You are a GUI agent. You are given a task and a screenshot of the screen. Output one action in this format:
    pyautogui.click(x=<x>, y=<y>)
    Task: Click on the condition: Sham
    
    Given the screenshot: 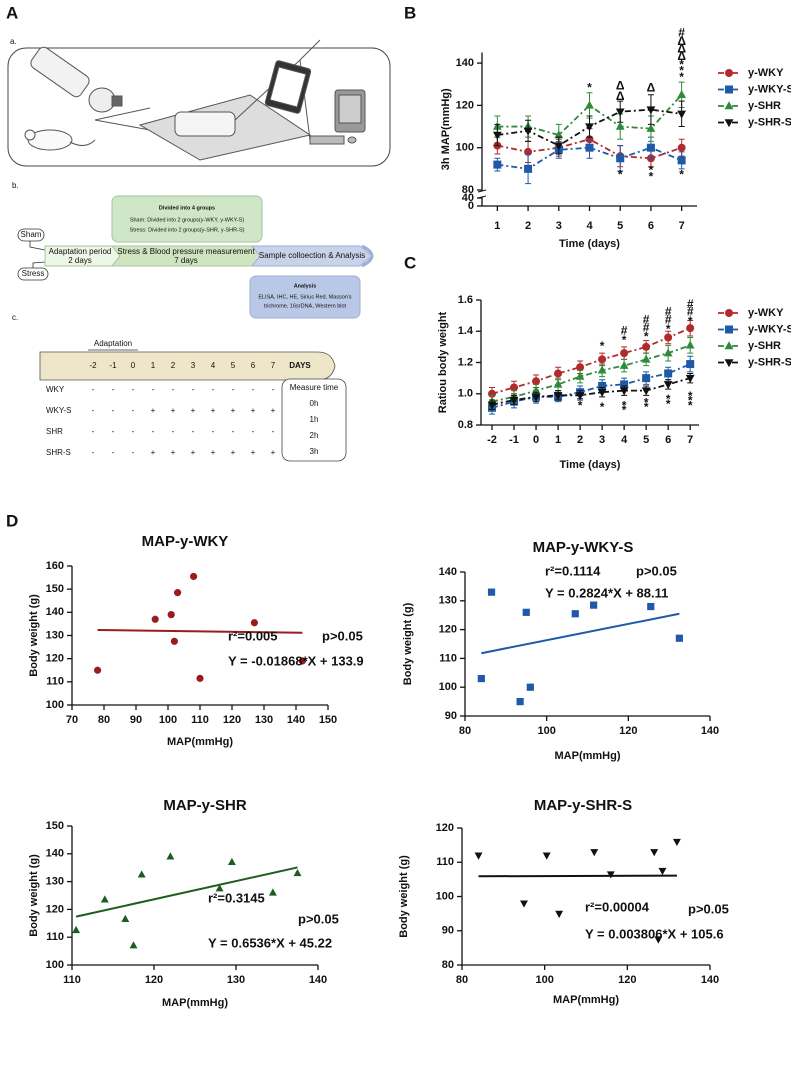 What is the action you would take?
    pyautogui.click(x=31, y=234)
    